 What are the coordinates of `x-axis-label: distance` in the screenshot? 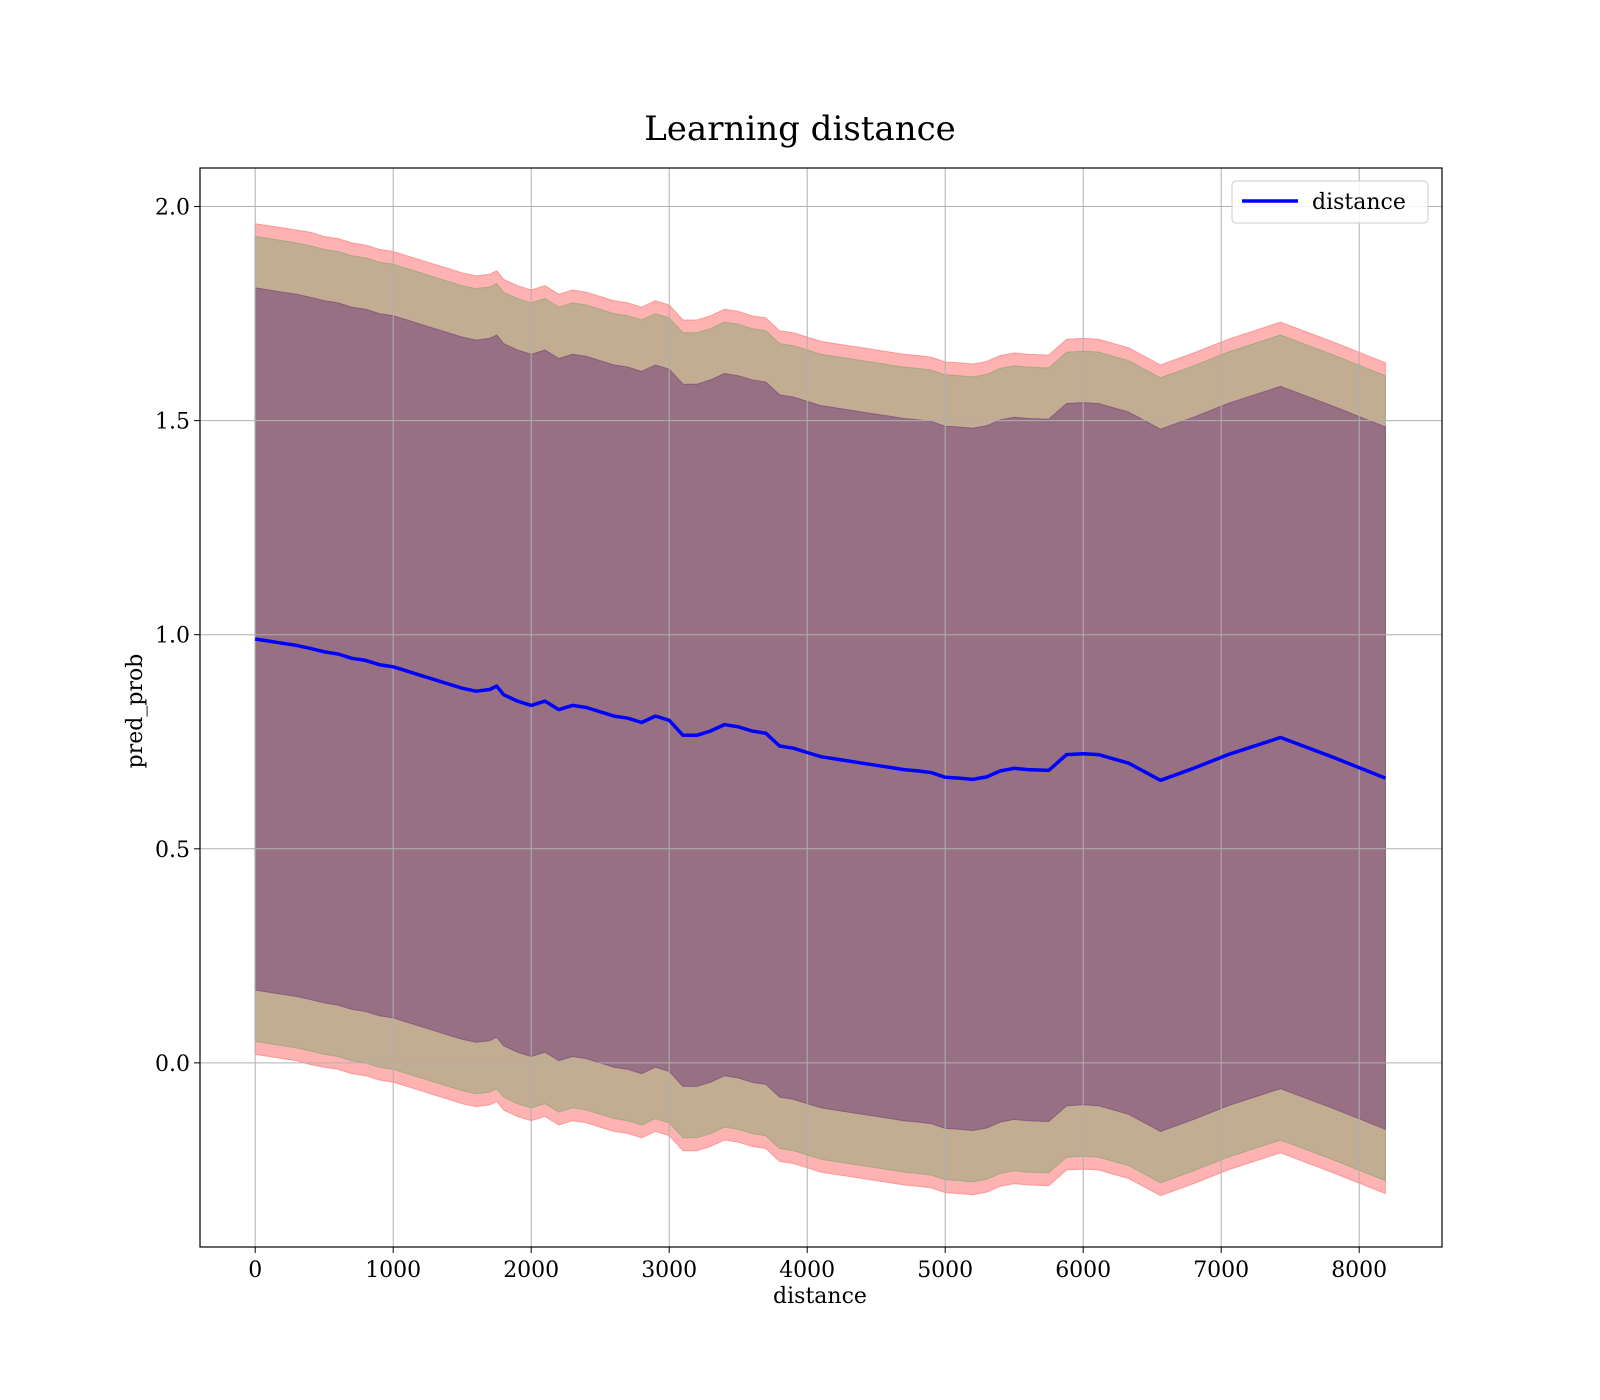 It's located at (820, 1296).